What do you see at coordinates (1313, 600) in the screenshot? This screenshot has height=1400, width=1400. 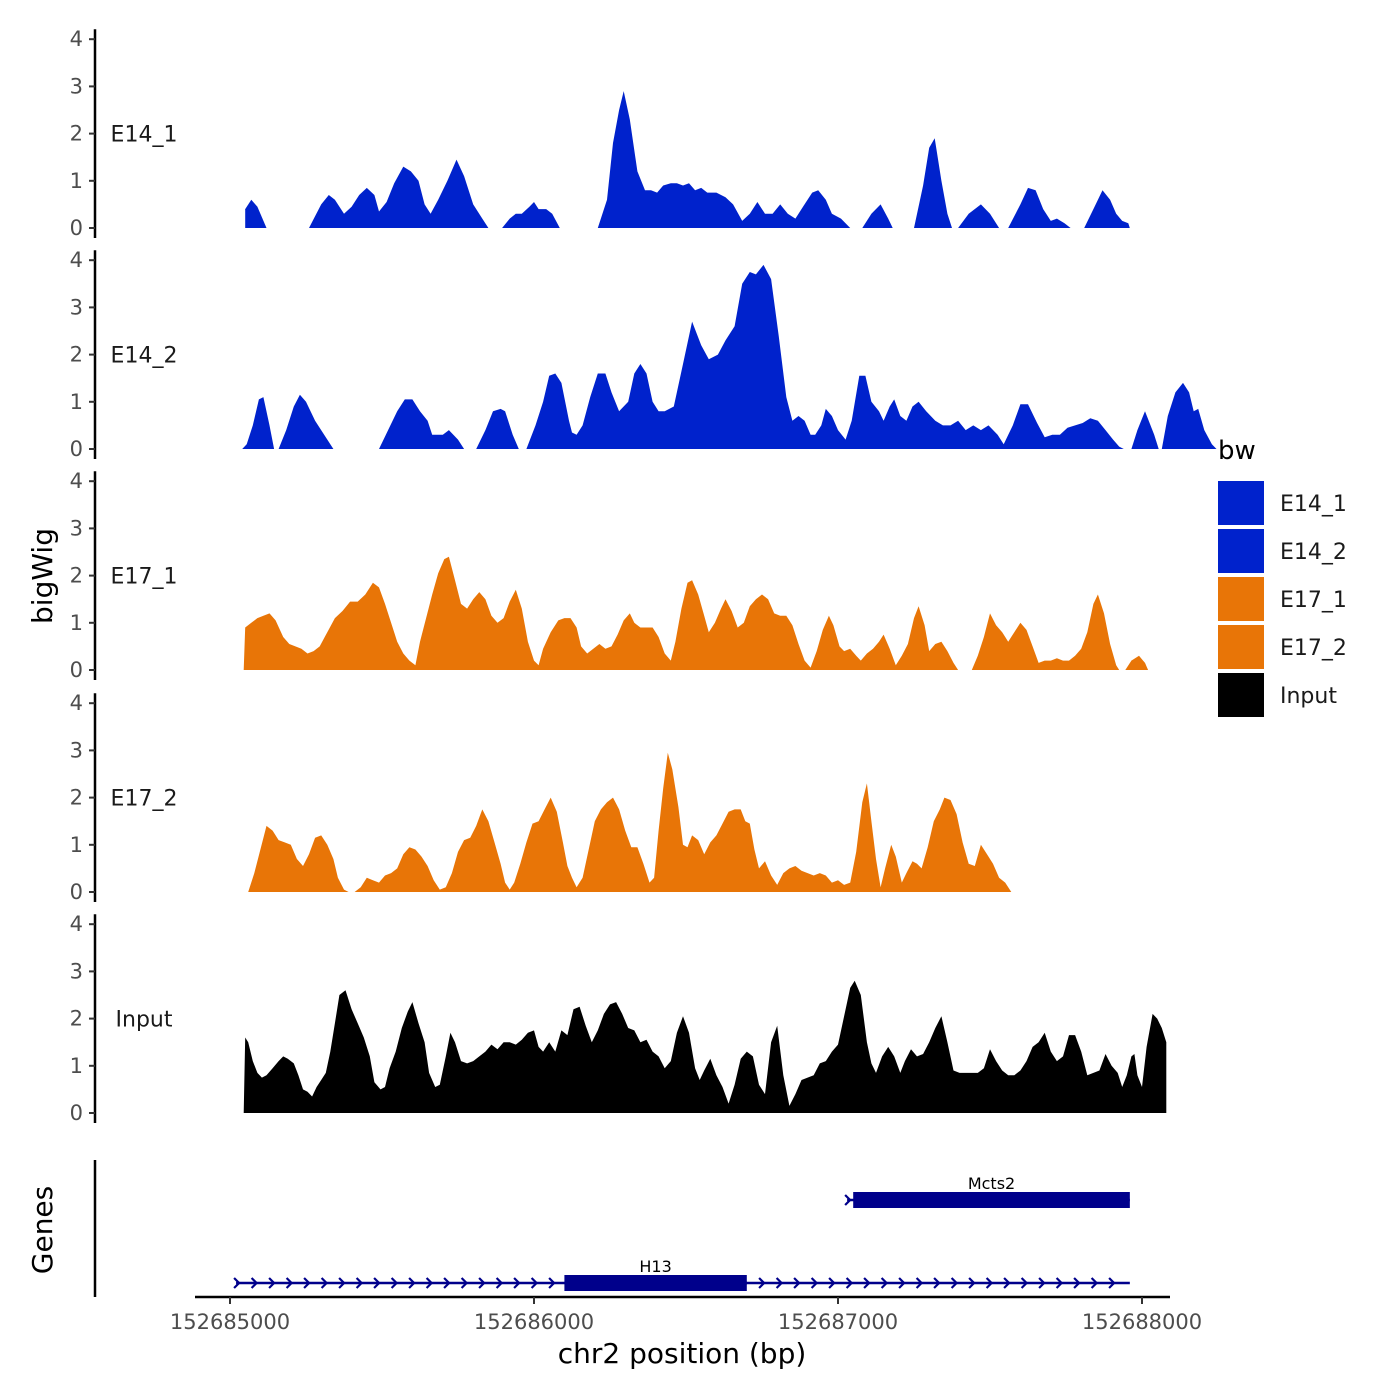 I see `legend-label: E17_1` at bounding box center [1313, 600].